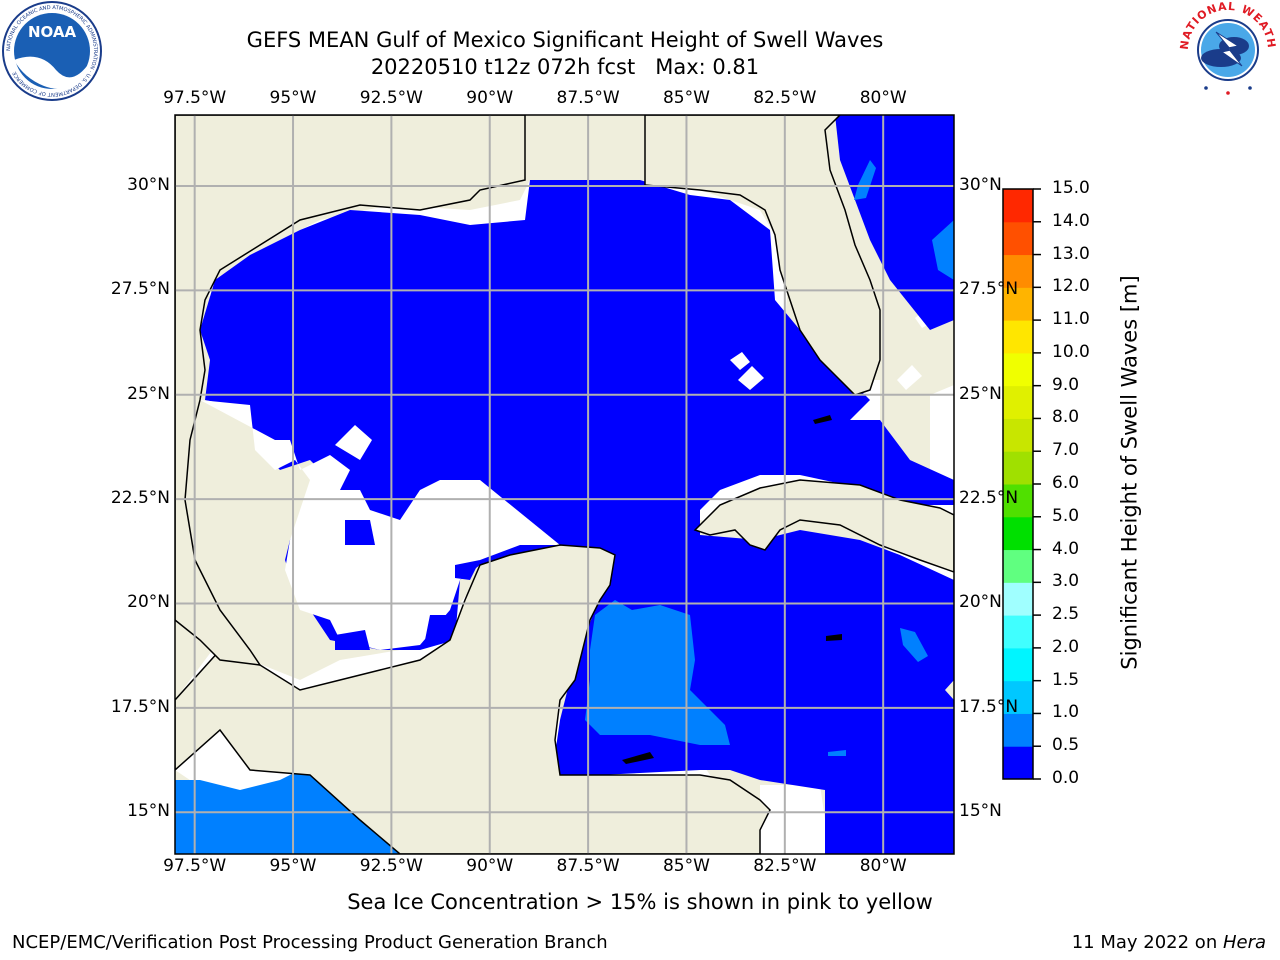 This screenshot has height=960, width=1280. Describe the element at coordinates (785, 98) in the screenshot. I see `lon-label-top: 82.5°W` at that location.